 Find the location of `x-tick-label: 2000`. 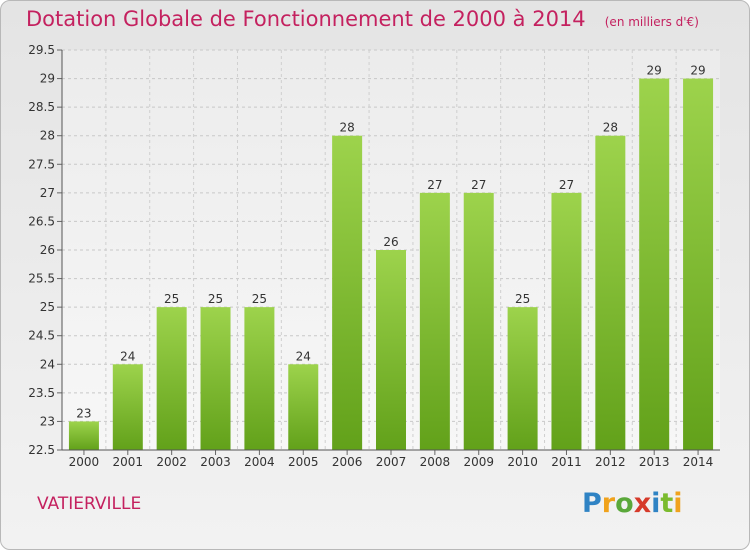

x-tick-label: 2000 is located at coordinates (84, 462).